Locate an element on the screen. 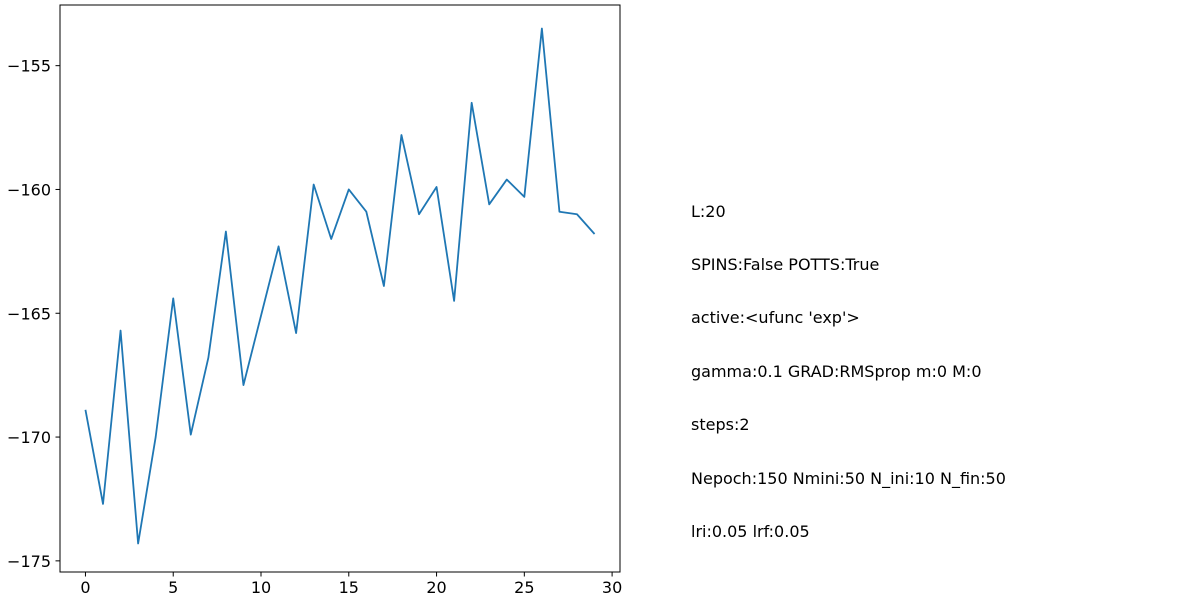 The height and width of the screenshot is (600, 1200). info-line-epochs: Nepoch:150 Nmini:50 N_ini:10 N_fin:50 is located at coordinates (848, 479).